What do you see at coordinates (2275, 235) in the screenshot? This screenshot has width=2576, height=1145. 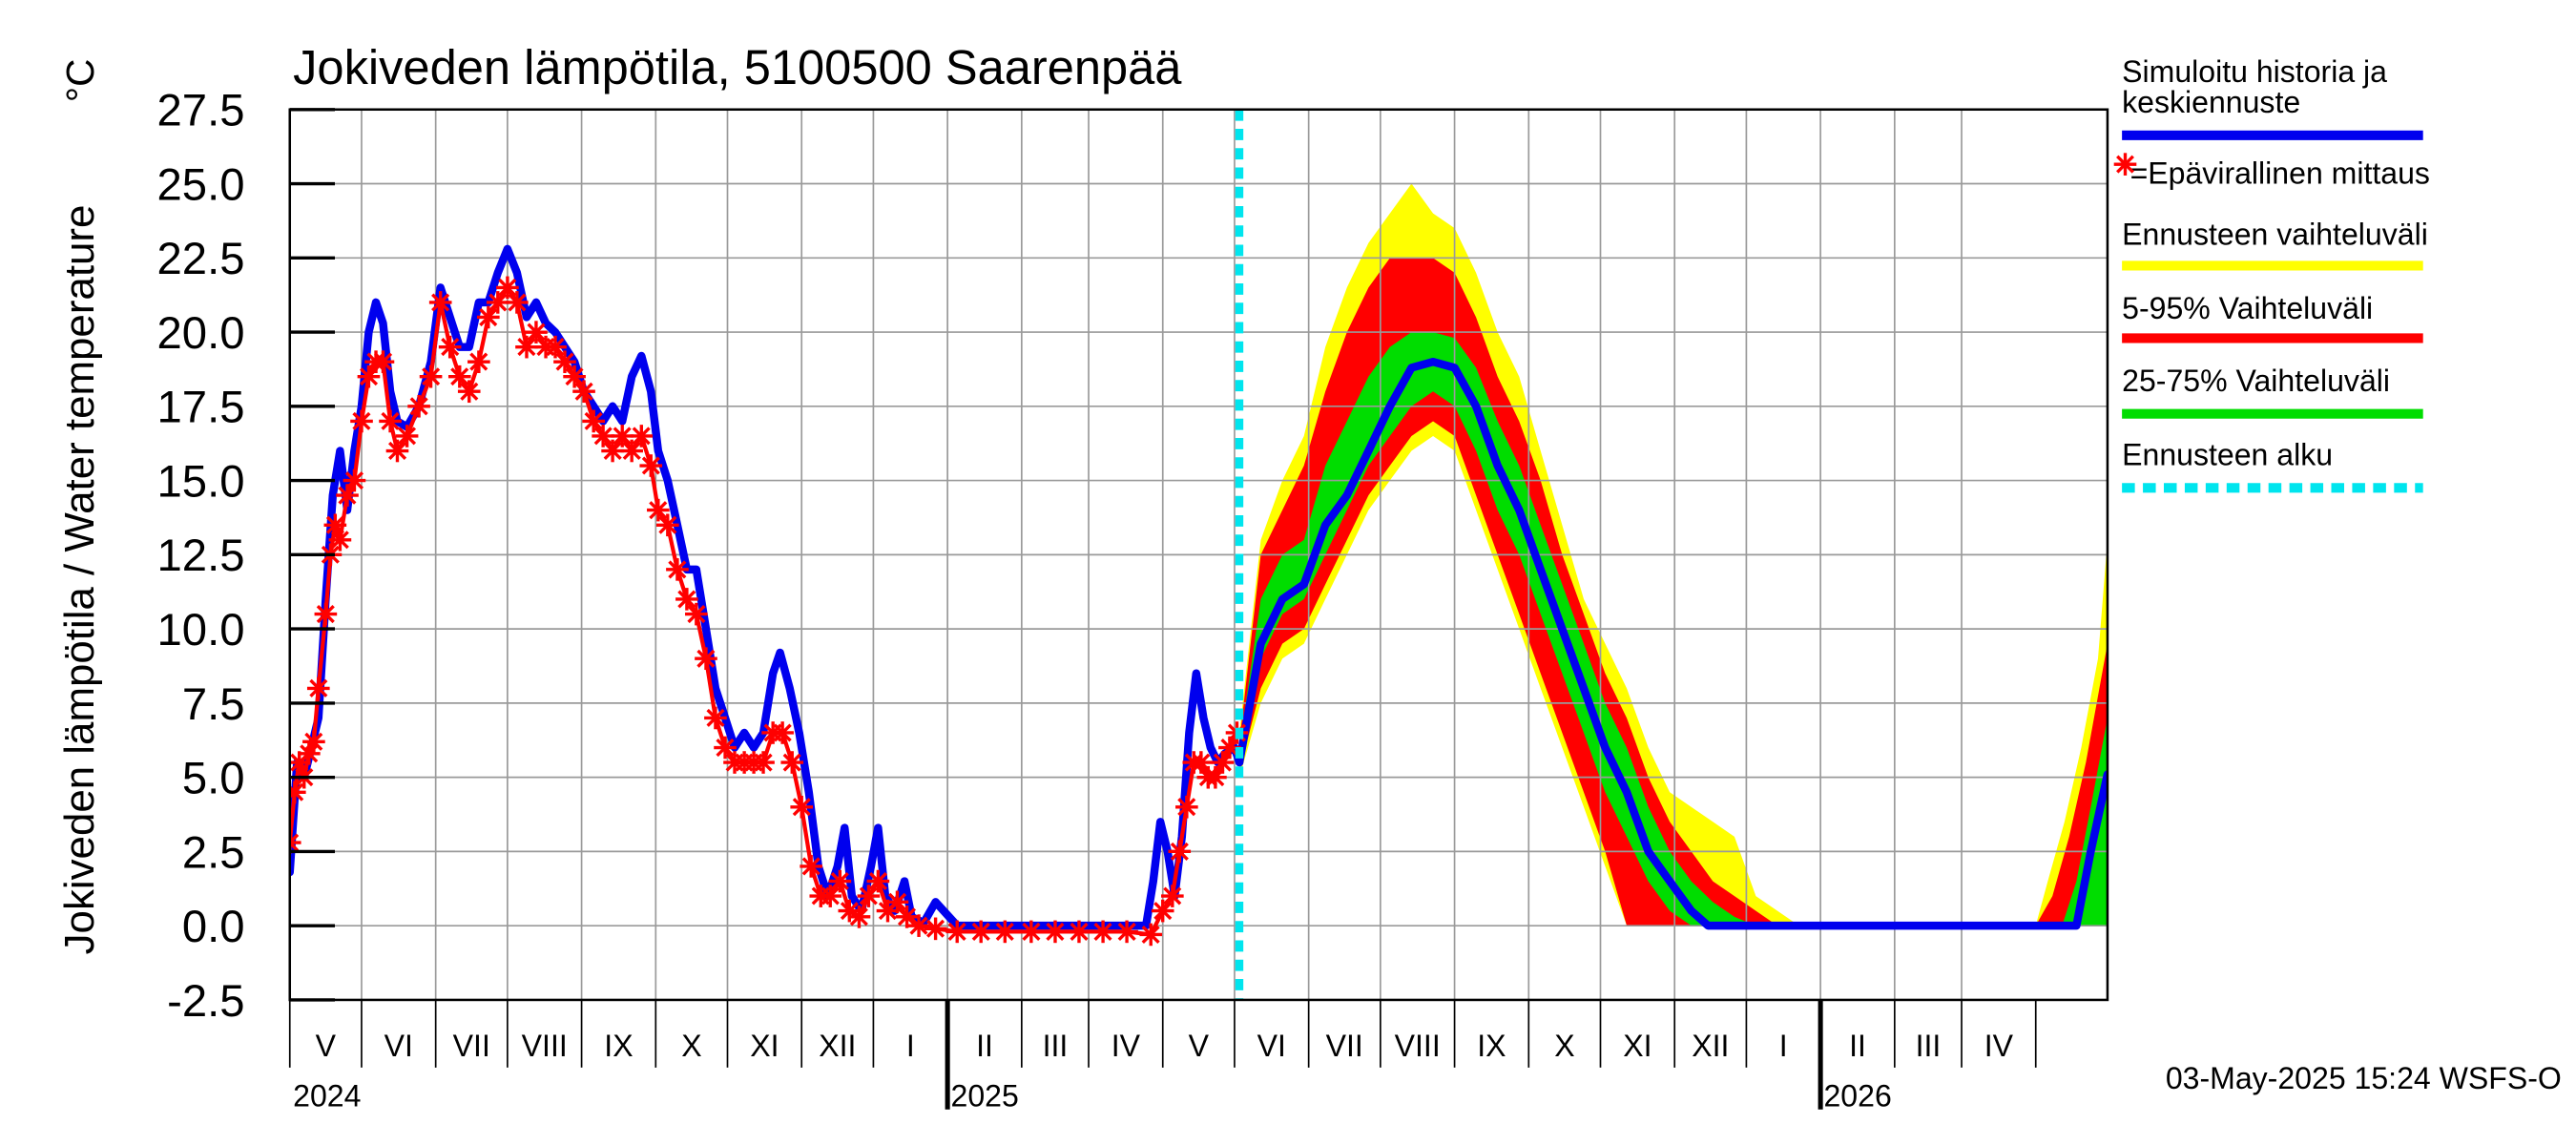 I see `legend-label: Ennusteen vaihteluväli` at bounding box center [2275, 235].